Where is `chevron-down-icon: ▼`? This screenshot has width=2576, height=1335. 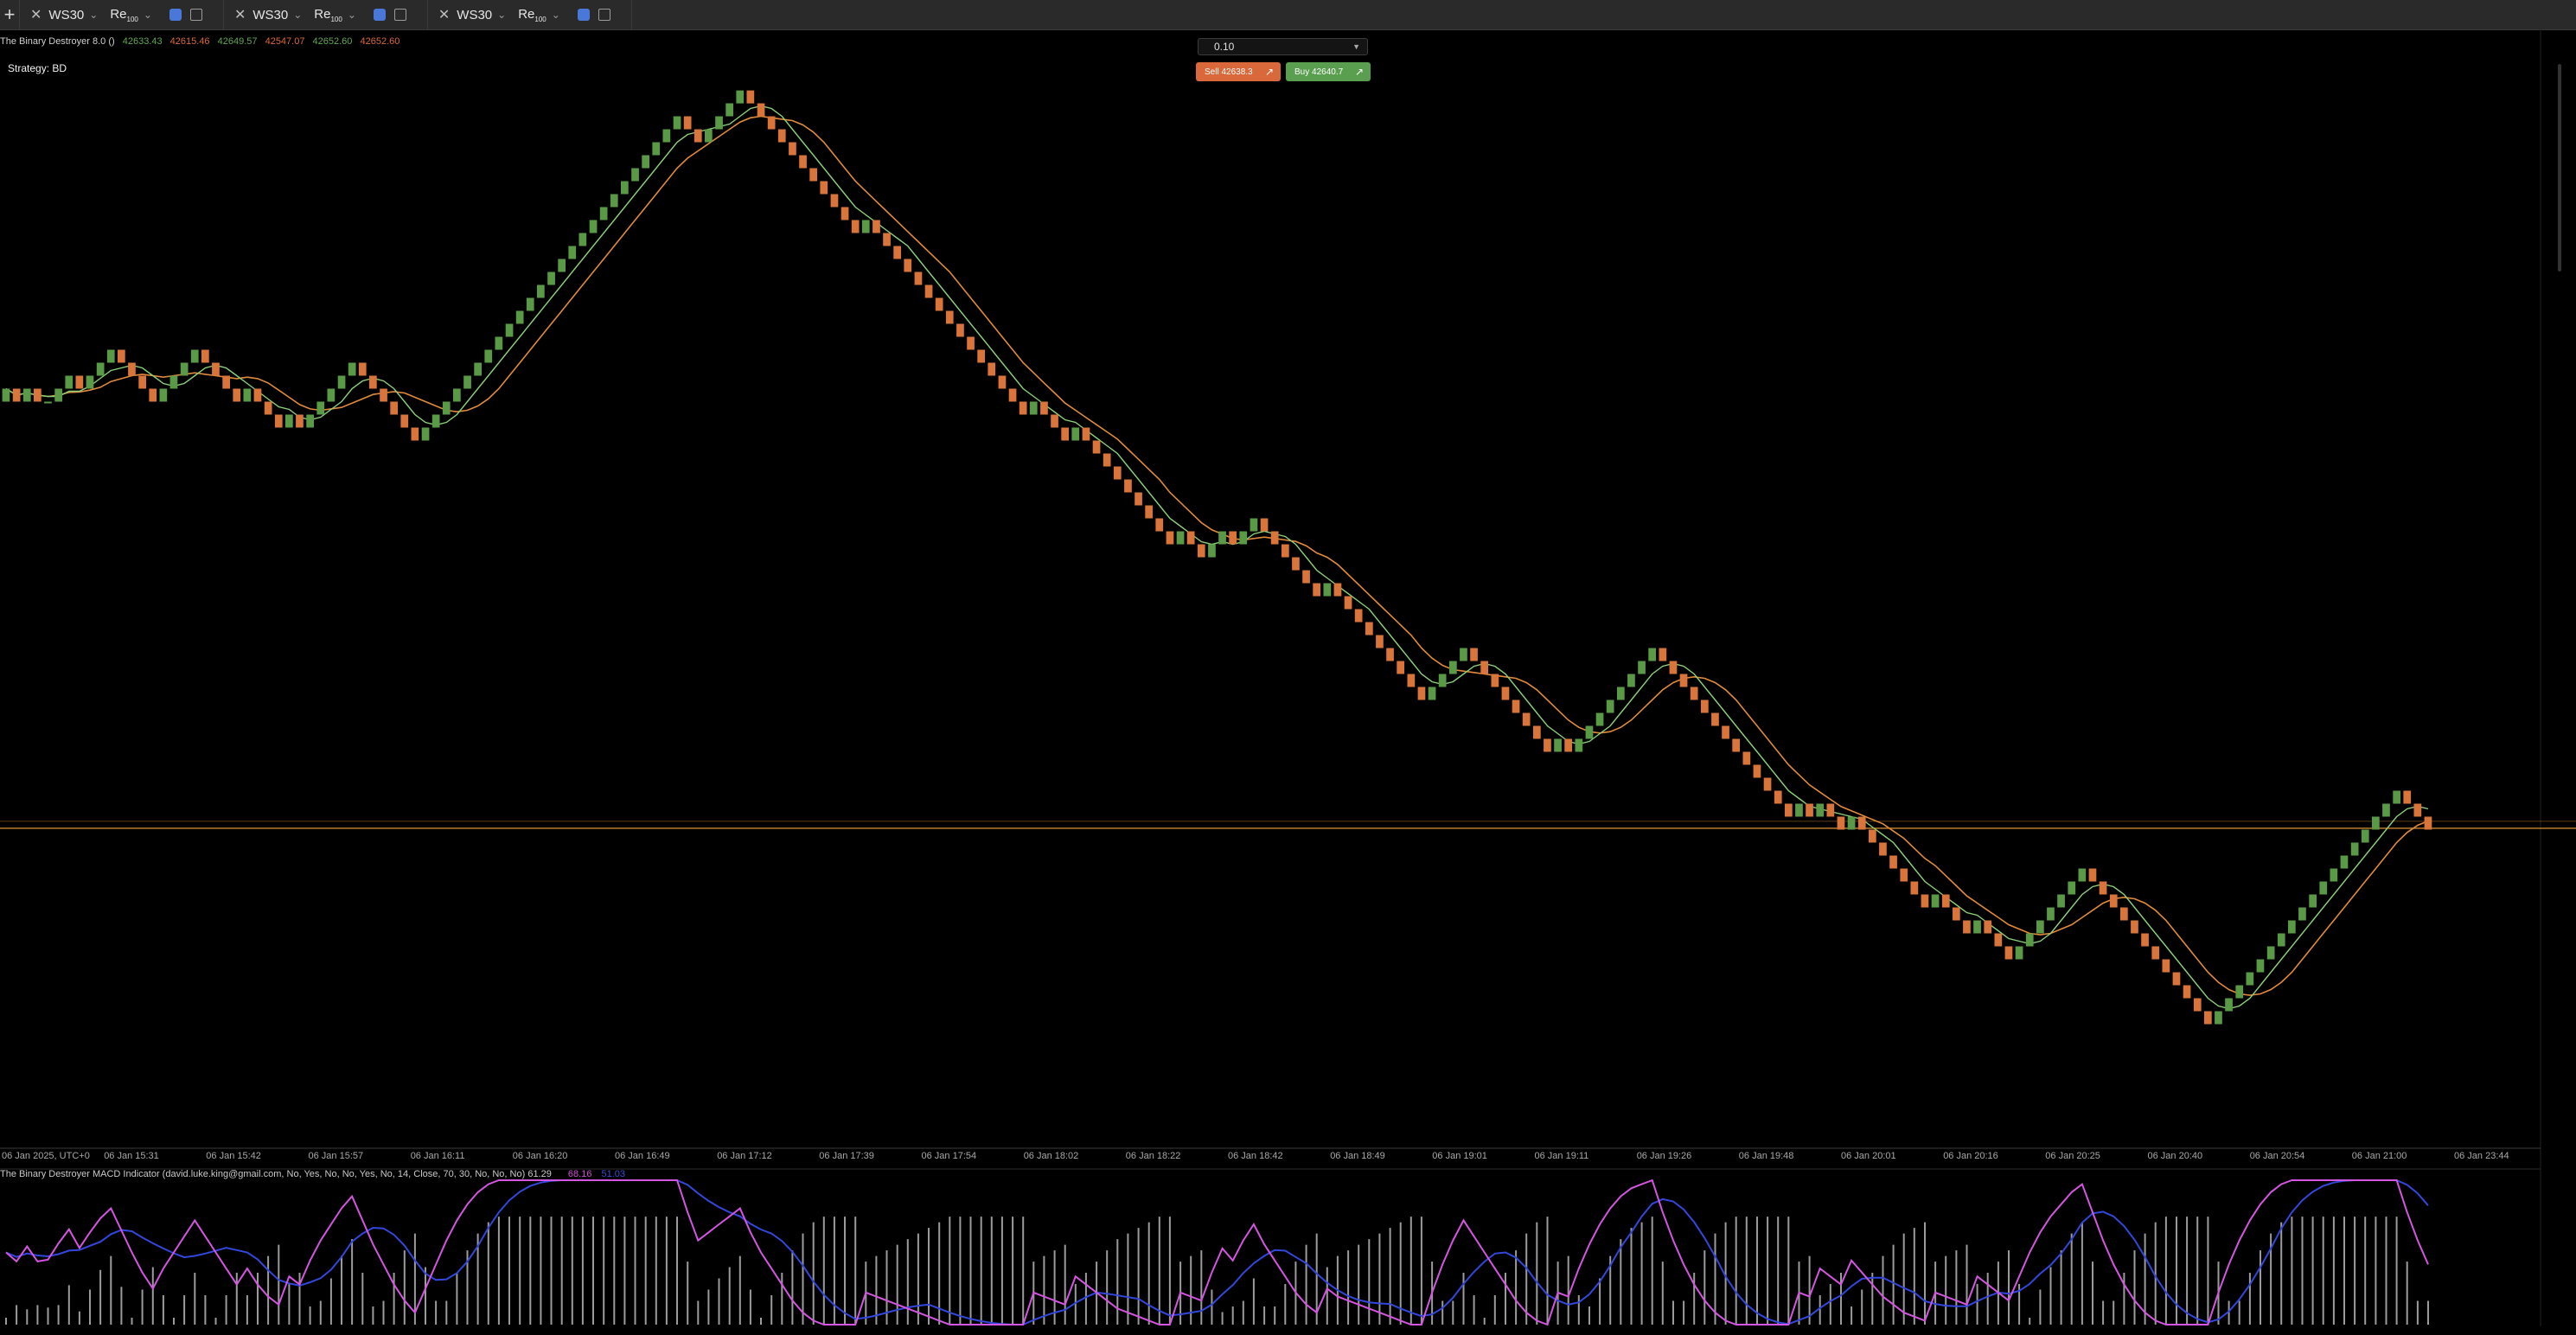 chevron-down-icon: ▼ is located at coordinates (1356, 46).